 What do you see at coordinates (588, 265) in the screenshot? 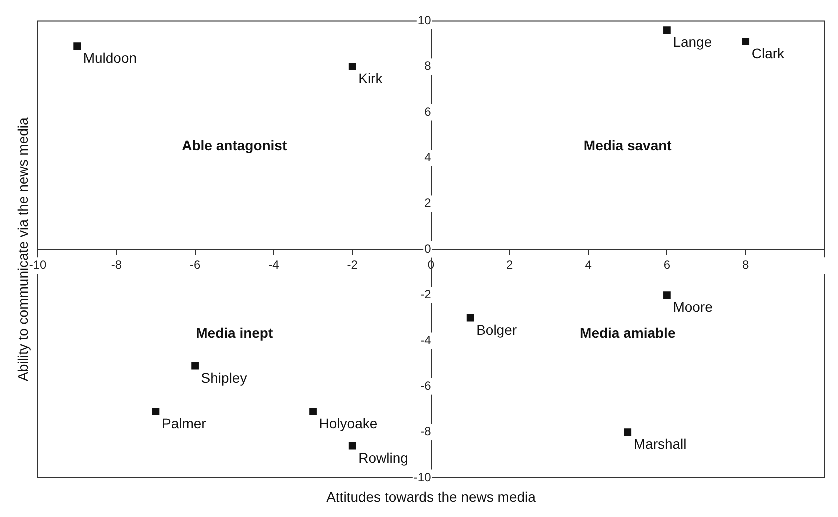
I see `x-tick-label: 4` at bounding box center [588, 265].